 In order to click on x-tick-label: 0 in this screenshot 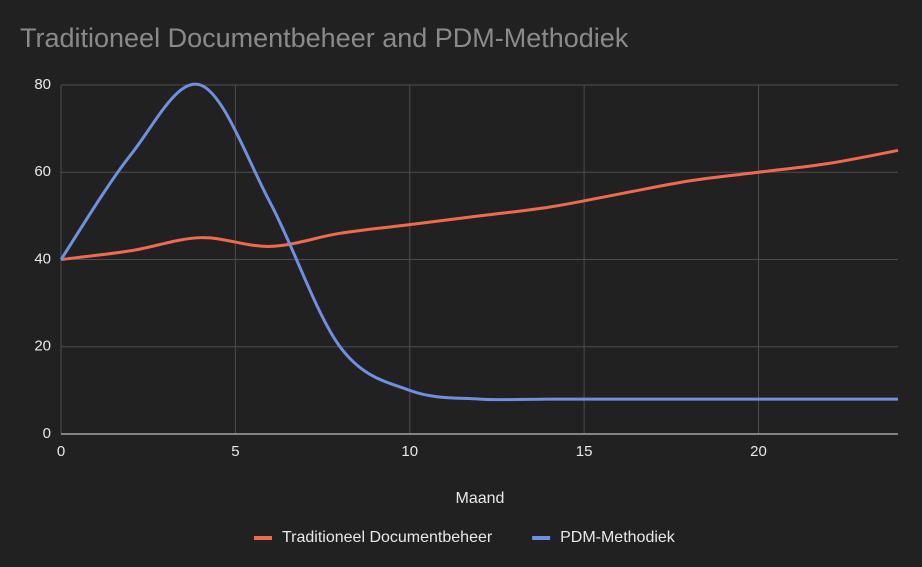, I will do `click(61, 451)`.